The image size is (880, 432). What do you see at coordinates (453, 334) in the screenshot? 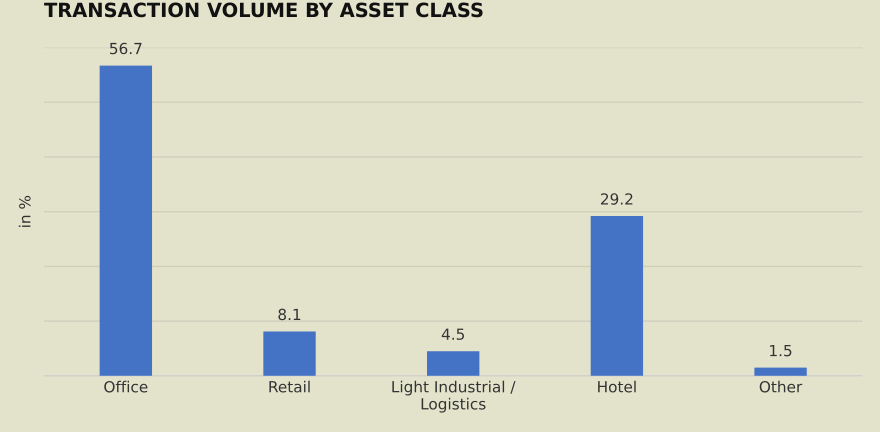
I see `data-label: 4.5` at bounding box center [453, 334].